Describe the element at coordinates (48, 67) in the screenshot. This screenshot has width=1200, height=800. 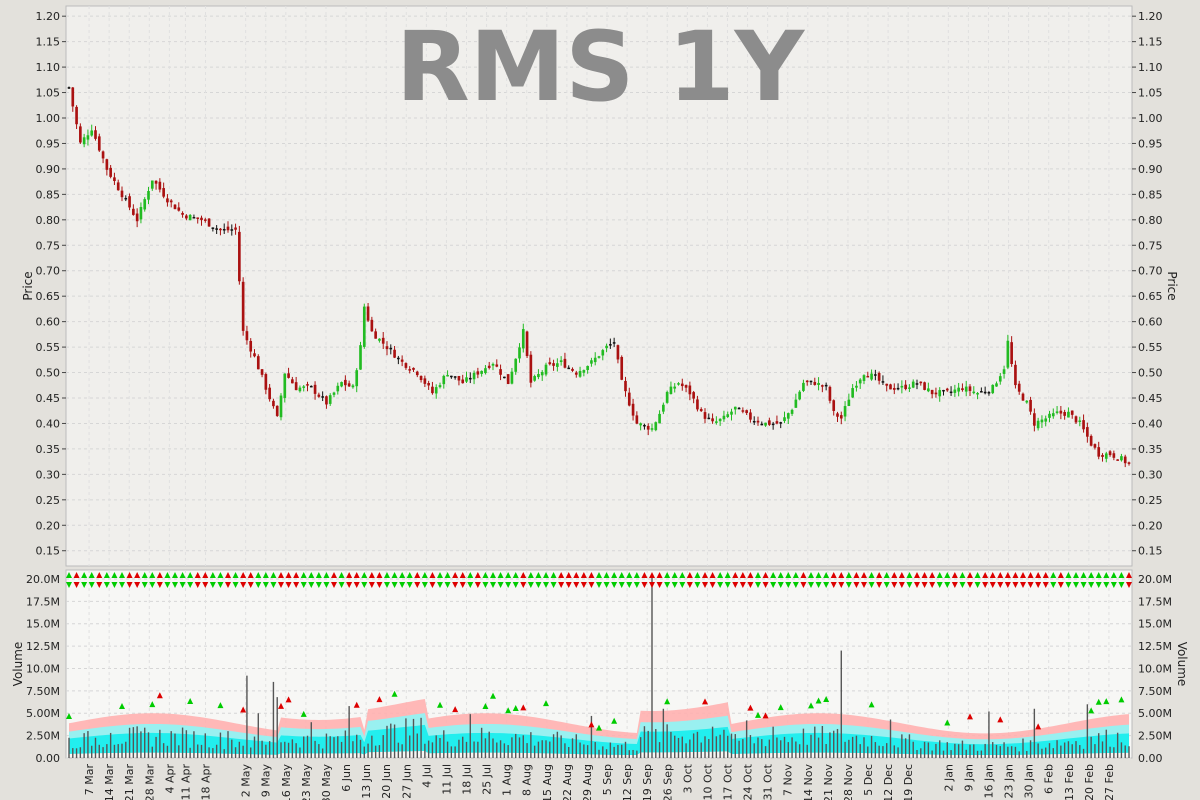
I see `price-tick-label: 1.10` at that location.